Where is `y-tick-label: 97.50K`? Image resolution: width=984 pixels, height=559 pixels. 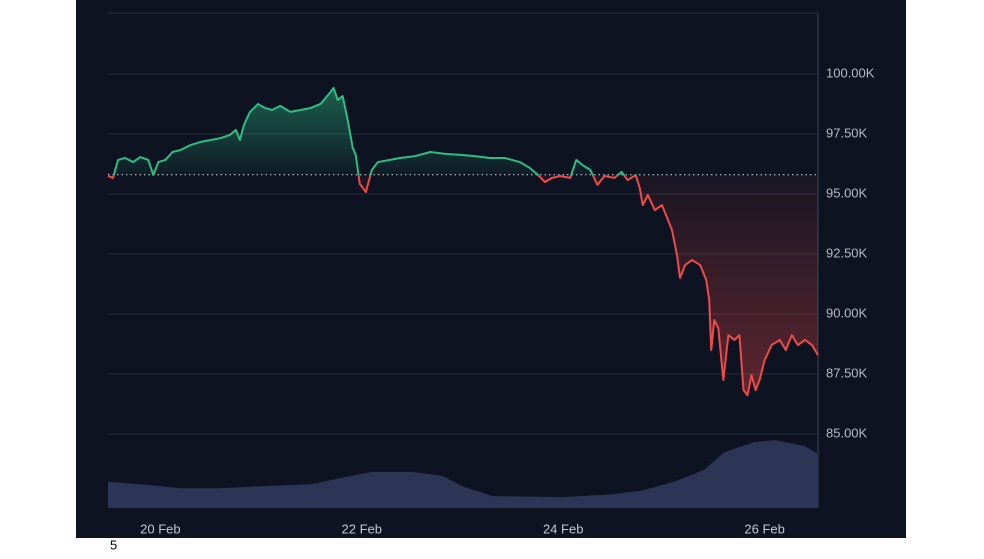
y-tick-label: 97.50K is located at coordinates (847, 132).